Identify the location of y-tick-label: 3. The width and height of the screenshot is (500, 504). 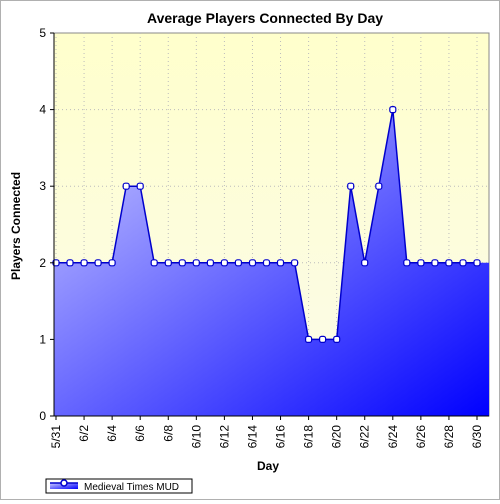
(42, 186).